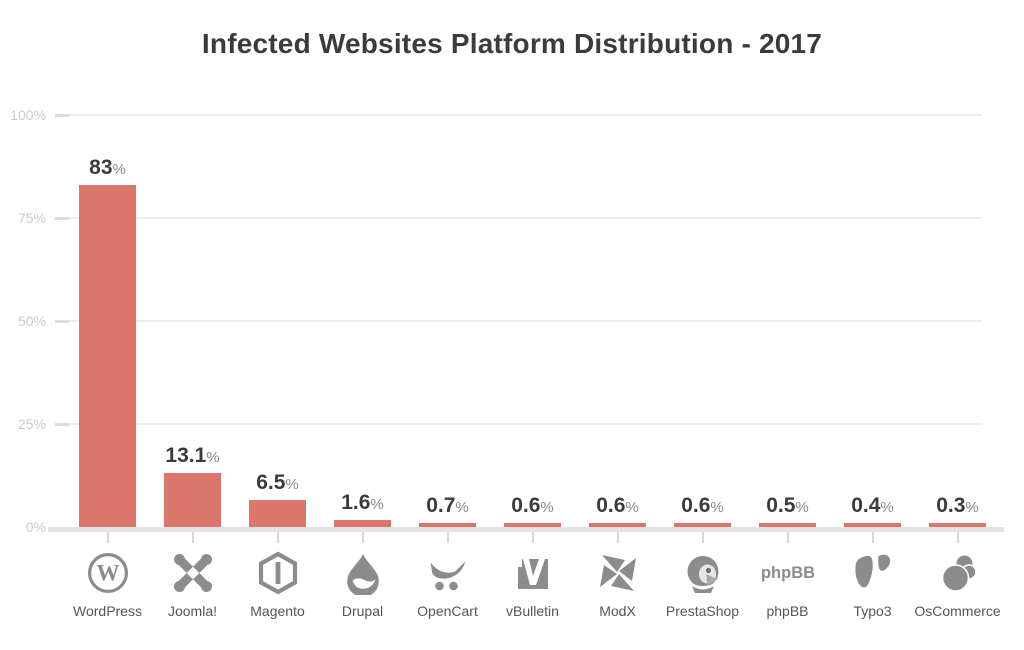  What do you see at coordinates (873, 573) in the screenshot?
I see `typo3-icon` at bounding box center [873, 573].